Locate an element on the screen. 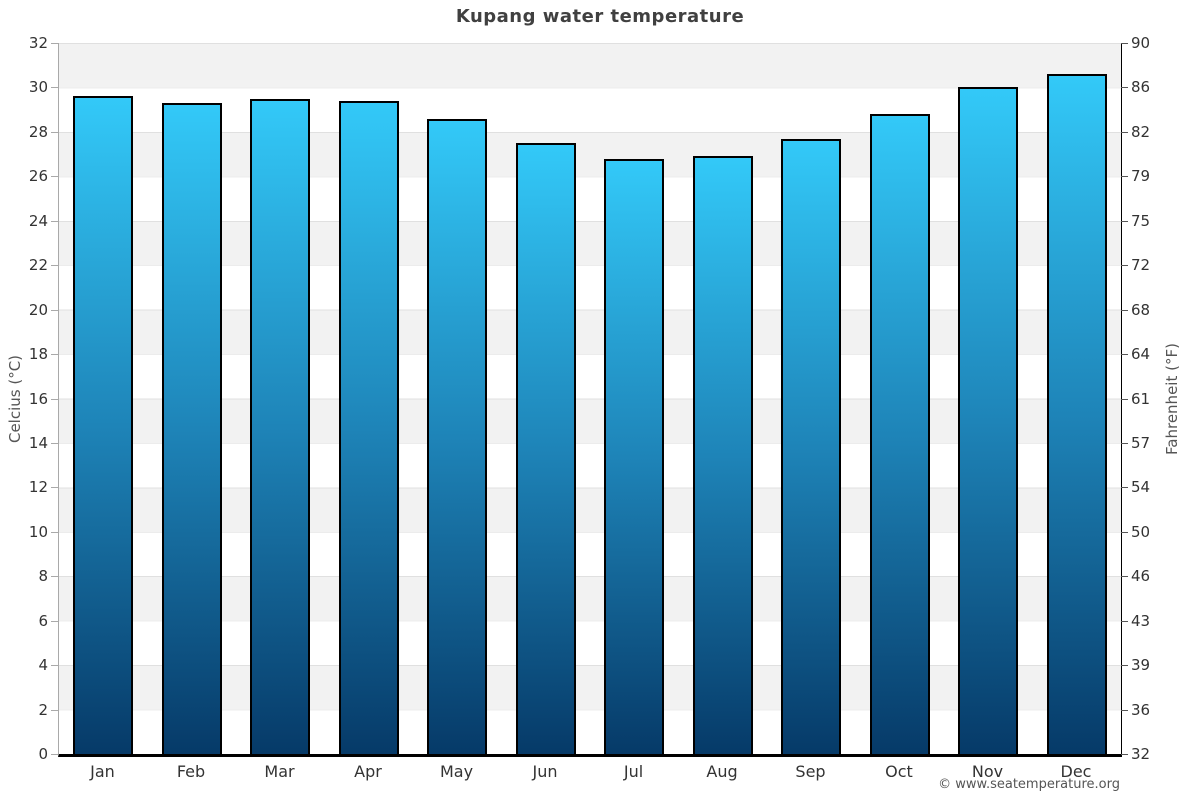  fahrenheit-tick-64: 64 is located at coordinates (1141, 354).